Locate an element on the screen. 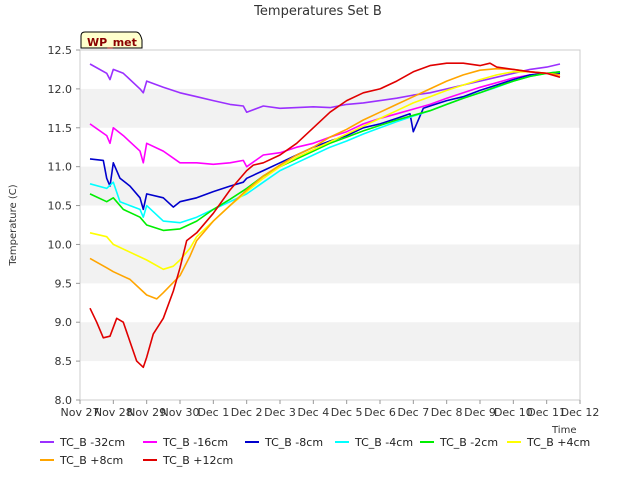 The height and width of the screenshot is (480, 640). legend-label: TC_B -4cm is located at coordinates (383, 442).